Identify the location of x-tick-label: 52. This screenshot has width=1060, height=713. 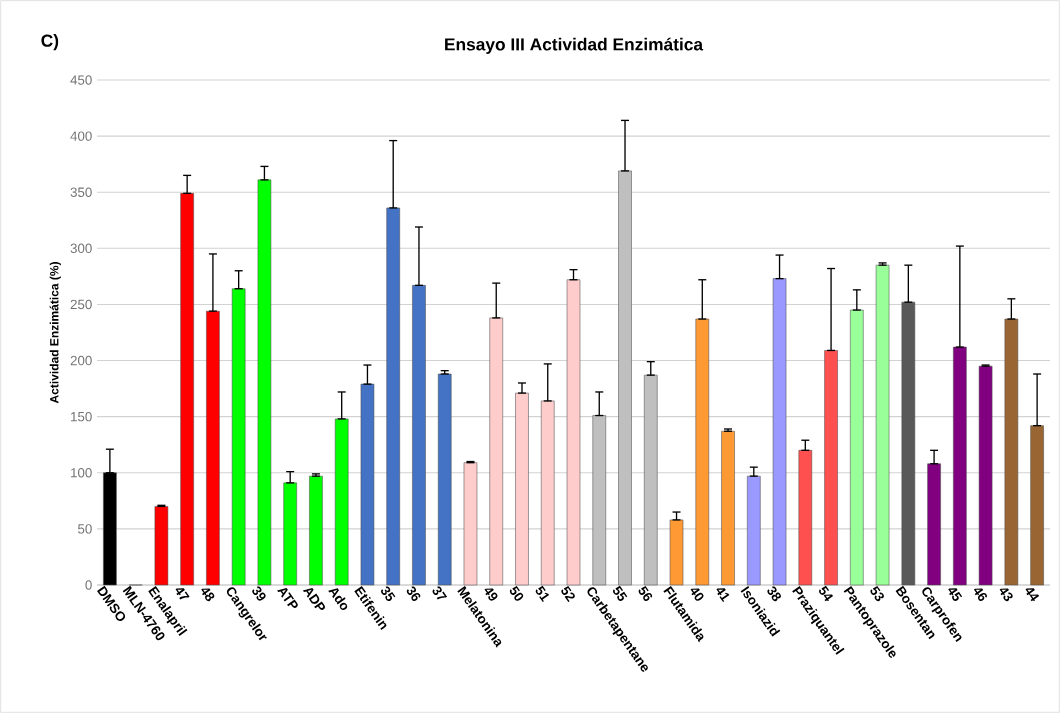
(568, 594).